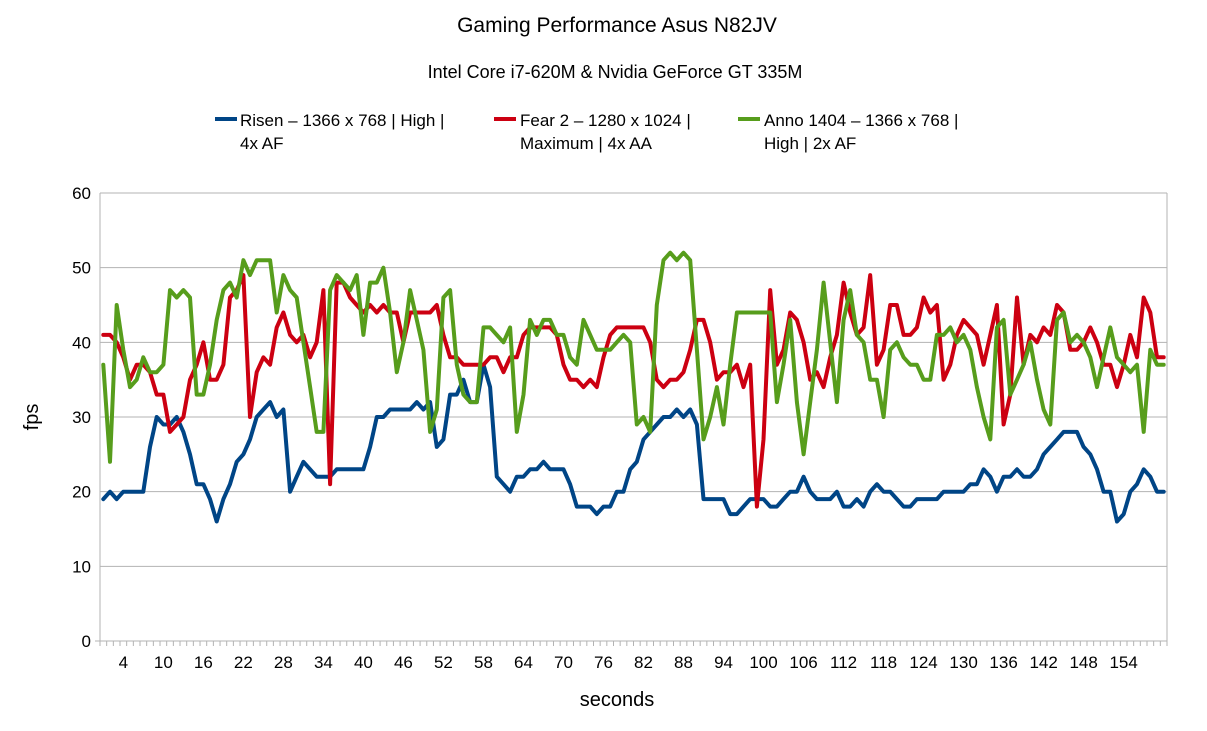  I want to click on x-tick-label: 4, so click(123, 662).